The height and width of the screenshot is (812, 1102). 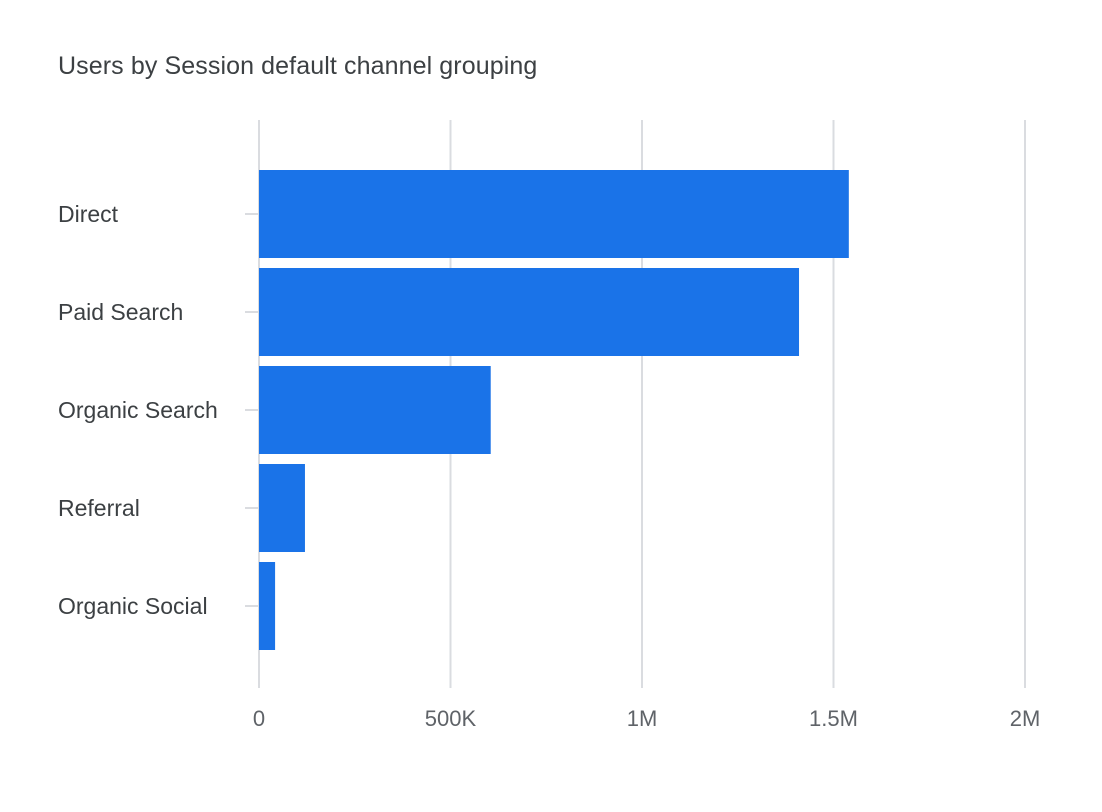 I want to click on x-axis-ticks: 0 500K 1M 1.5M 2M, so click(x=646, y=718).